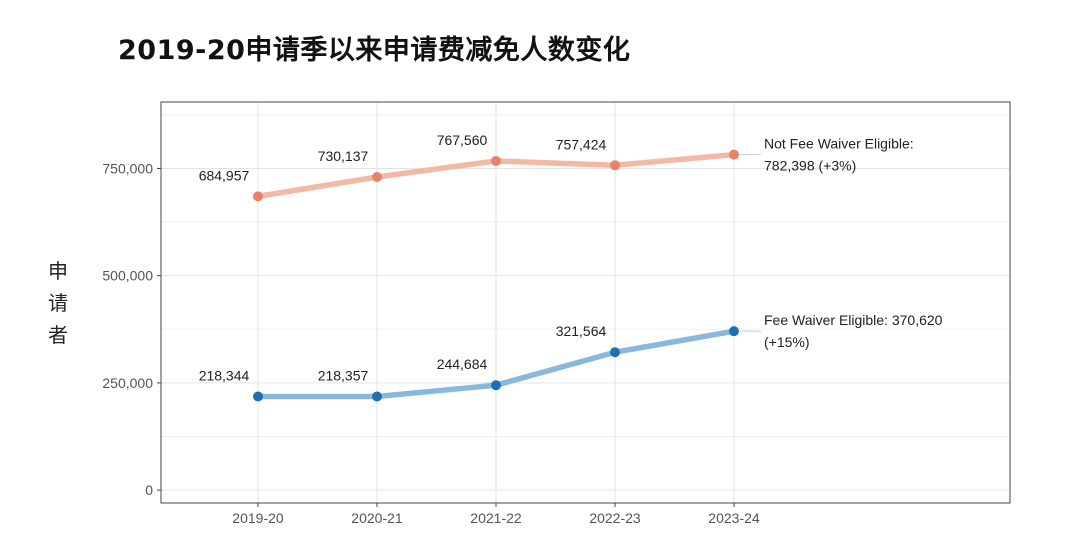 This screenshot has height=538, width=1080. What do you see at coordinates (258, 518) in the screenshot?
I see `x-tick-label: 2019-20` at bounding box center [258, 518].